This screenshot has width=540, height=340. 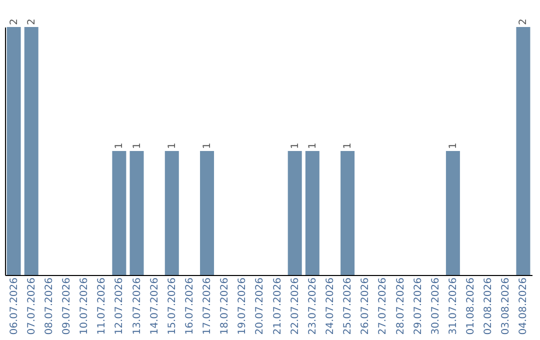 I want to click on x-tick-label: 28.07.2026, so click(x=400, y=306).